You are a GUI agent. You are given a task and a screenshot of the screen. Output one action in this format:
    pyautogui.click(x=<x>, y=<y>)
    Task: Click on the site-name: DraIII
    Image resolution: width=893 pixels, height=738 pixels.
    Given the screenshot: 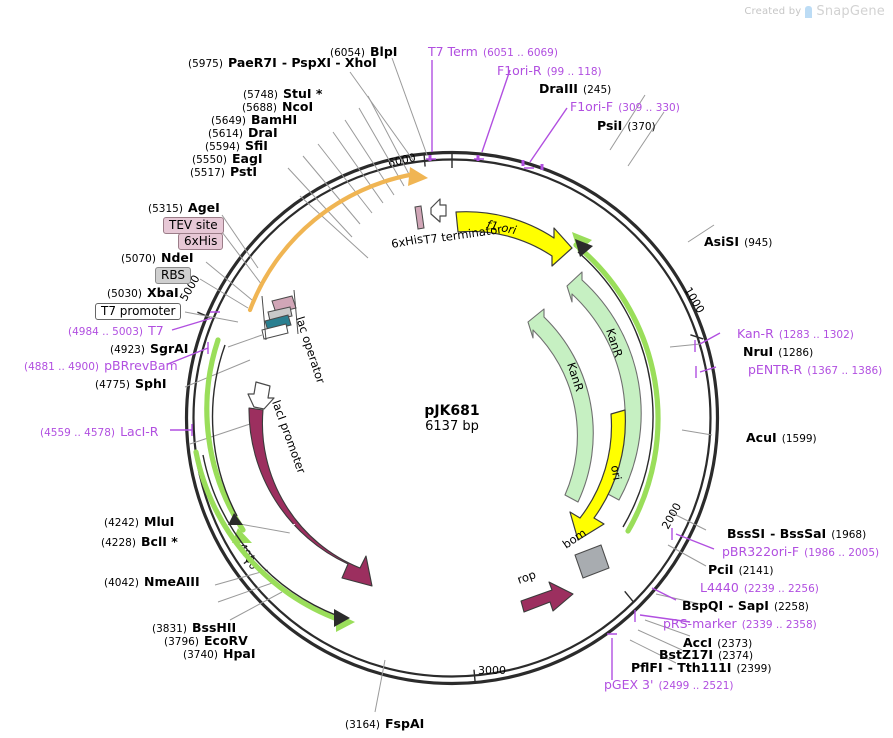 What is the action you would take?
    pyautogui.click(x=558, y=88)
    